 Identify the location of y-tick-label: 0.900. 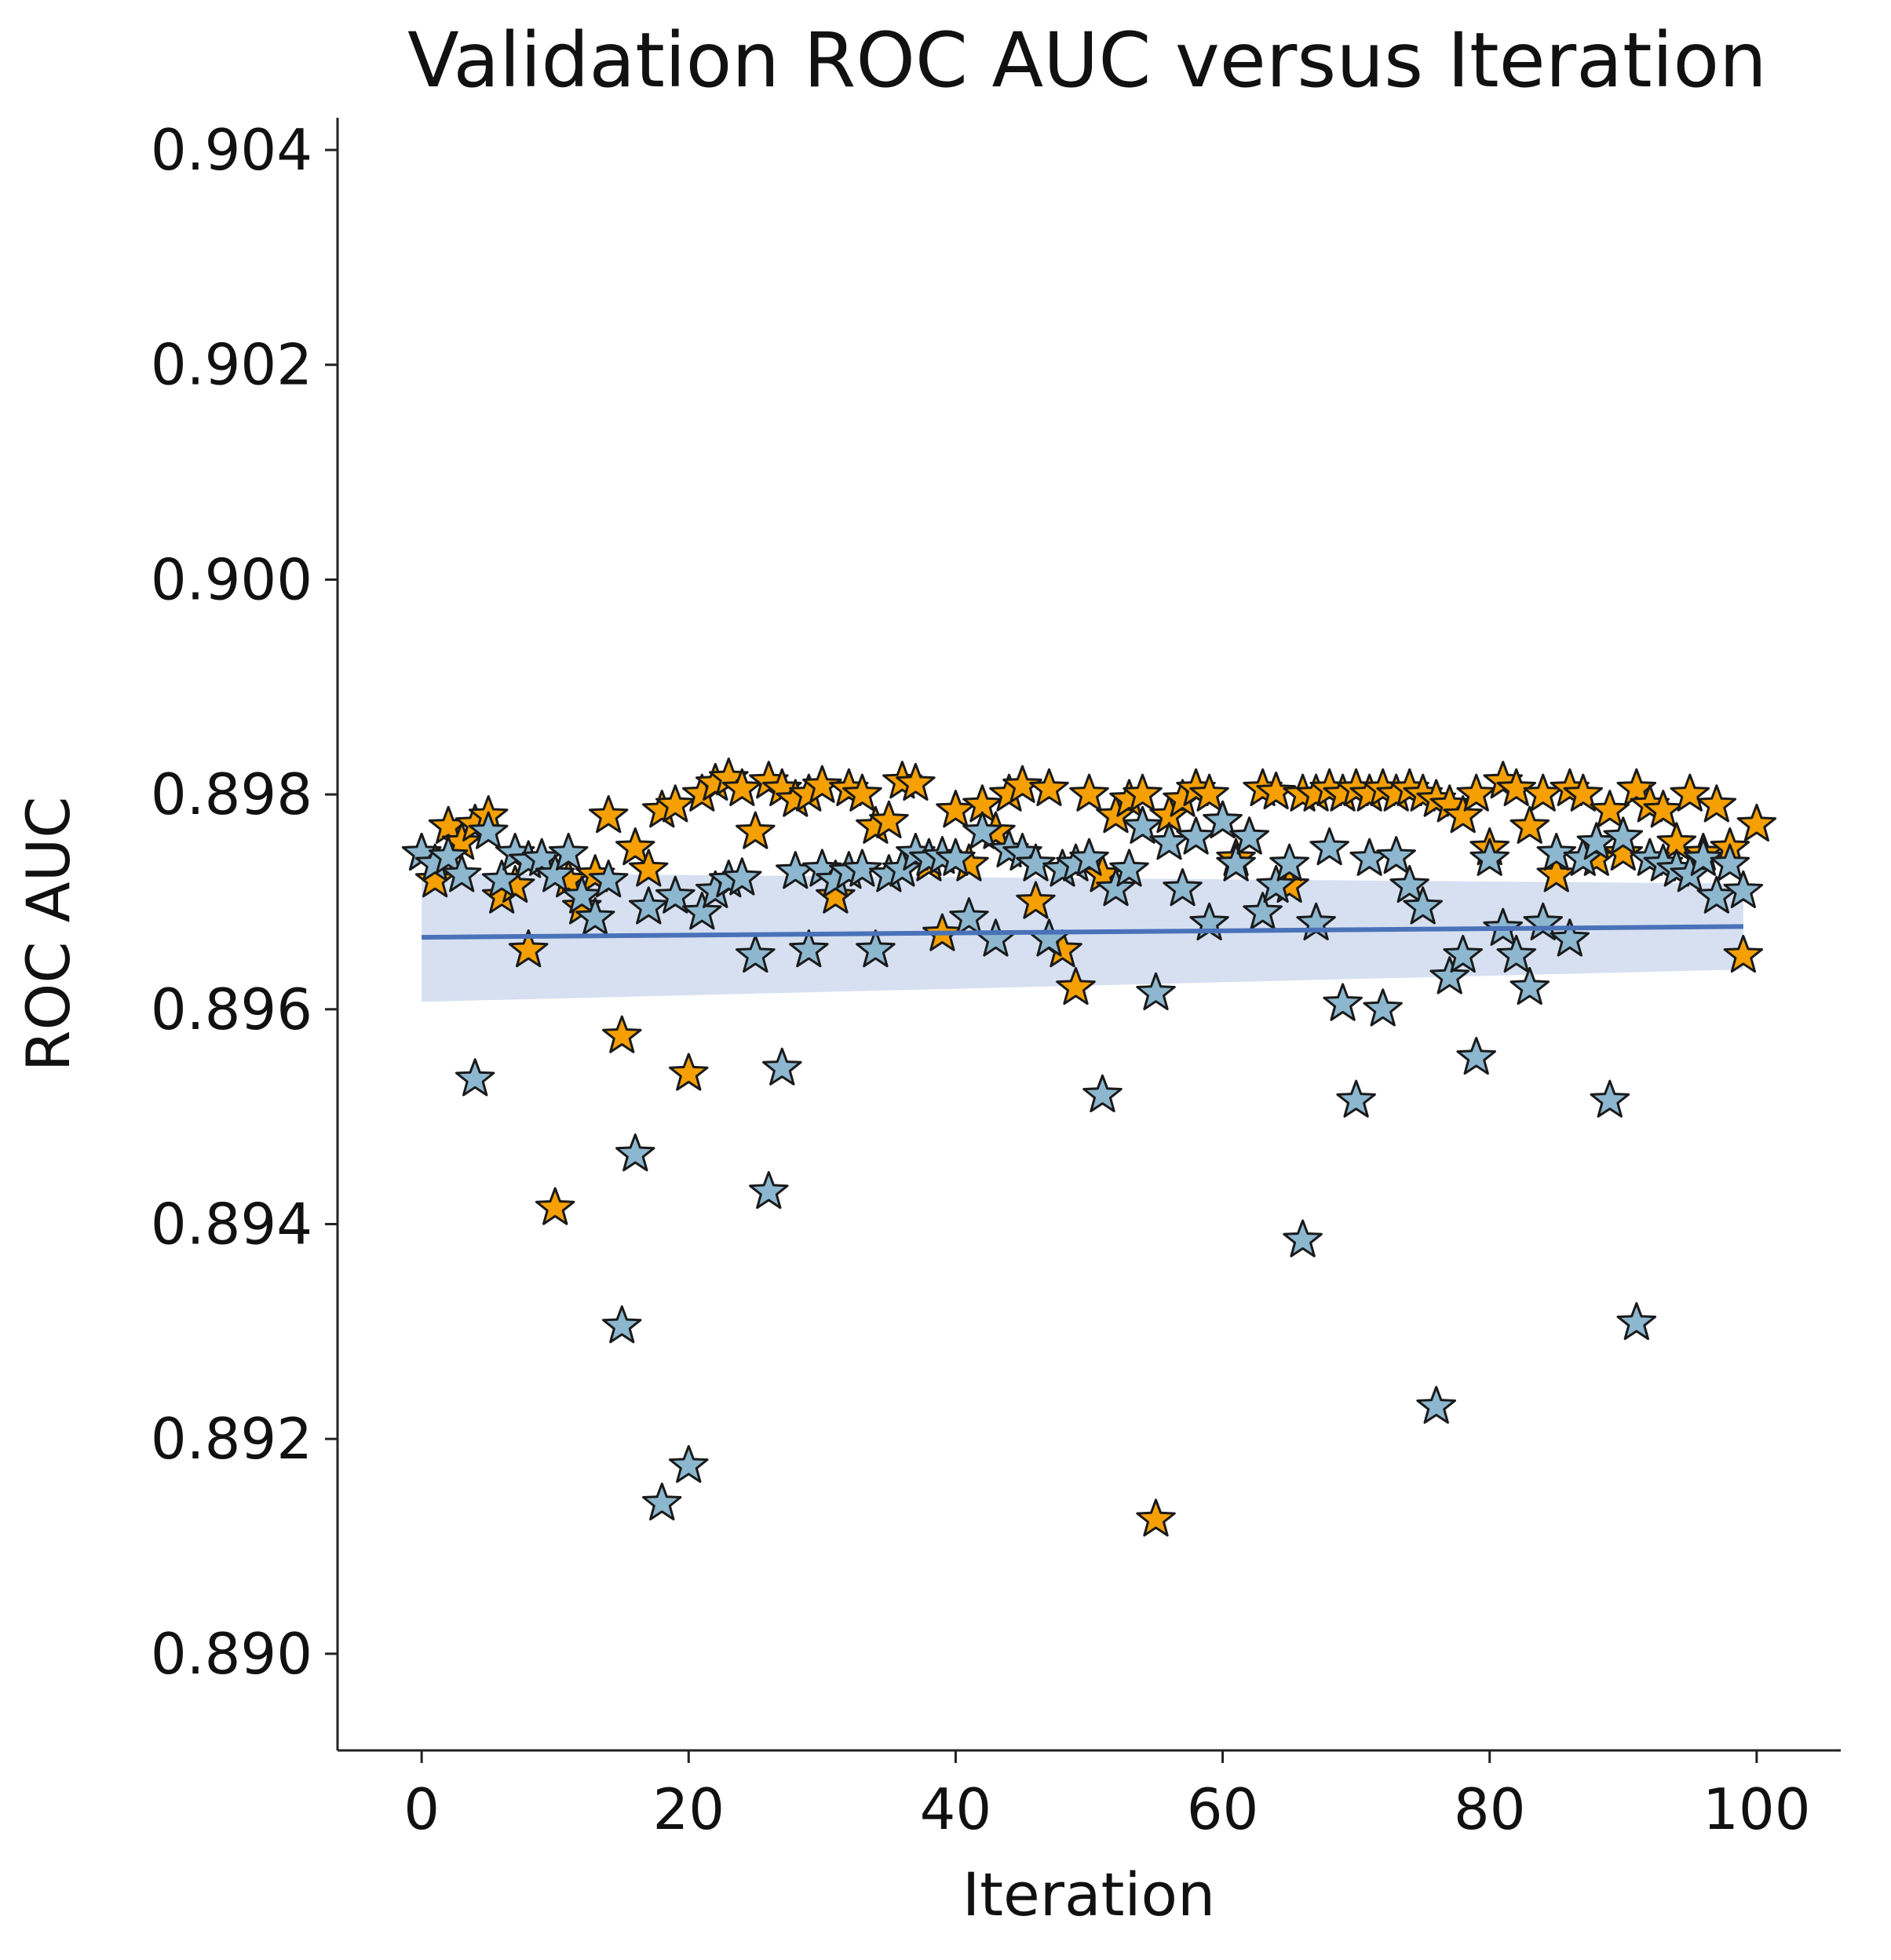
(231, 579).